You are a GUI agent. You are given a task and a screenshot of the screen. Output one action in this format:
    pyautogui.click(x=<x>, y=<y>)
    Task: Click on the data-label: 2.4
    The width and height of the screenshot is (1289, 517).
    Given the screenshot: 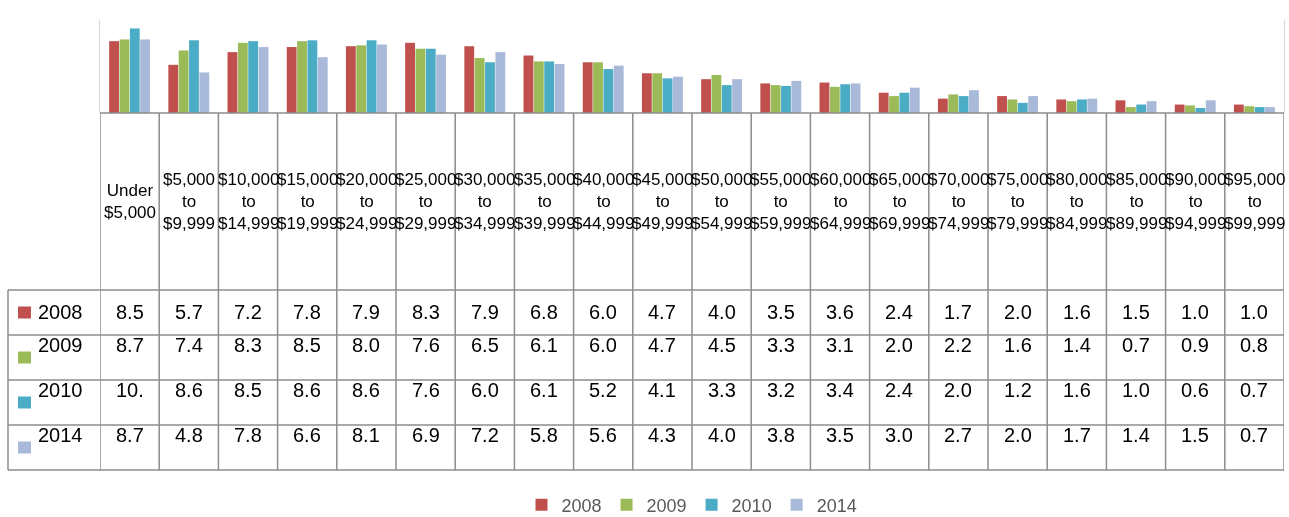 What is the action you would take?
    pyautogui.click(x=899, y=390)
    